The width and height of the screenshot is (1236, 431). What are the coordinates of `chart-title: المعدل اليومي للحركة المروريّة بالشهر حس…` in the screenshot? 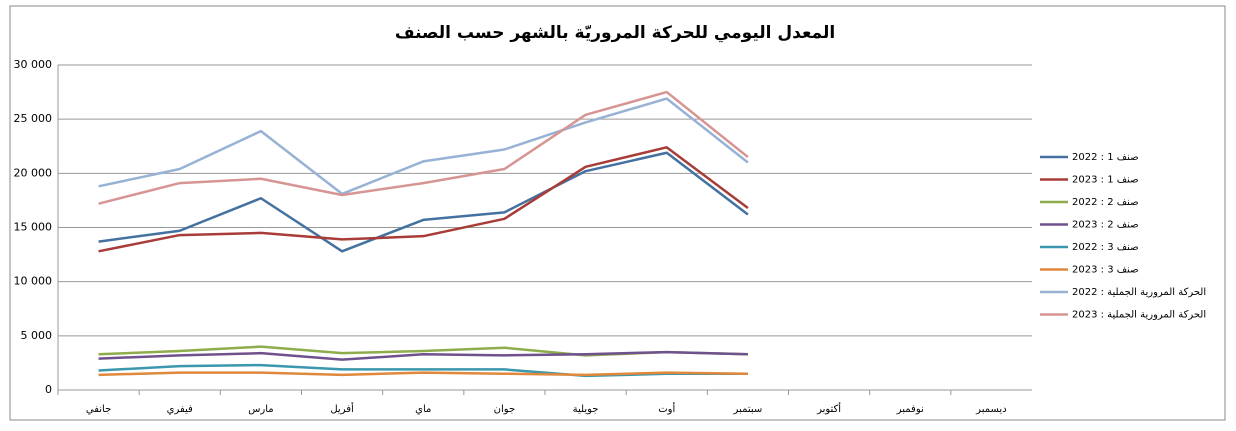 It's located at (615, 33).